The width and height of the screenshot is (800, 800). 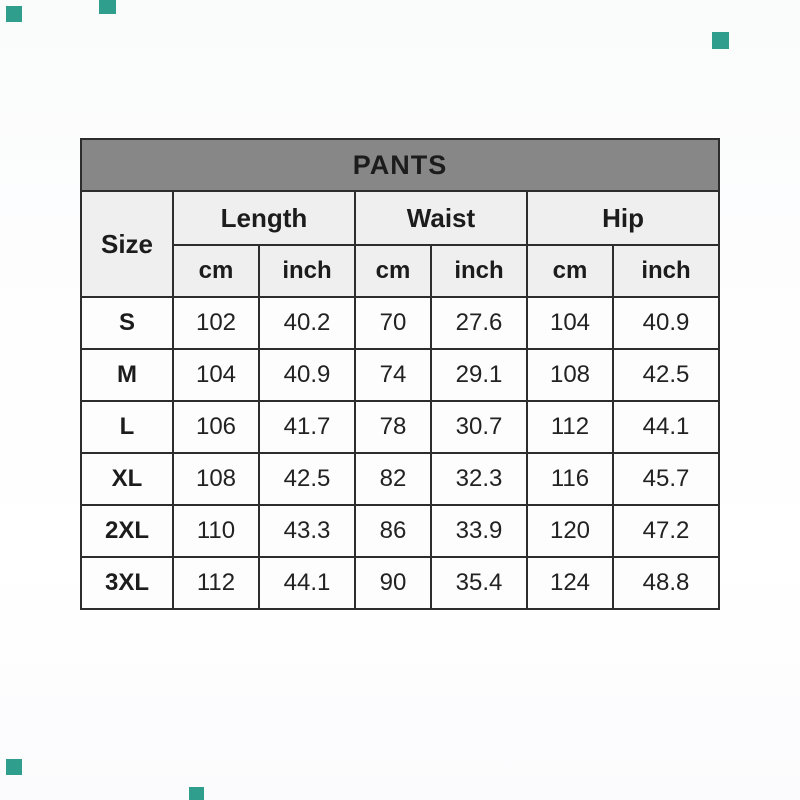 I want to click on value-cell: 86, so click(x=393, y=531).